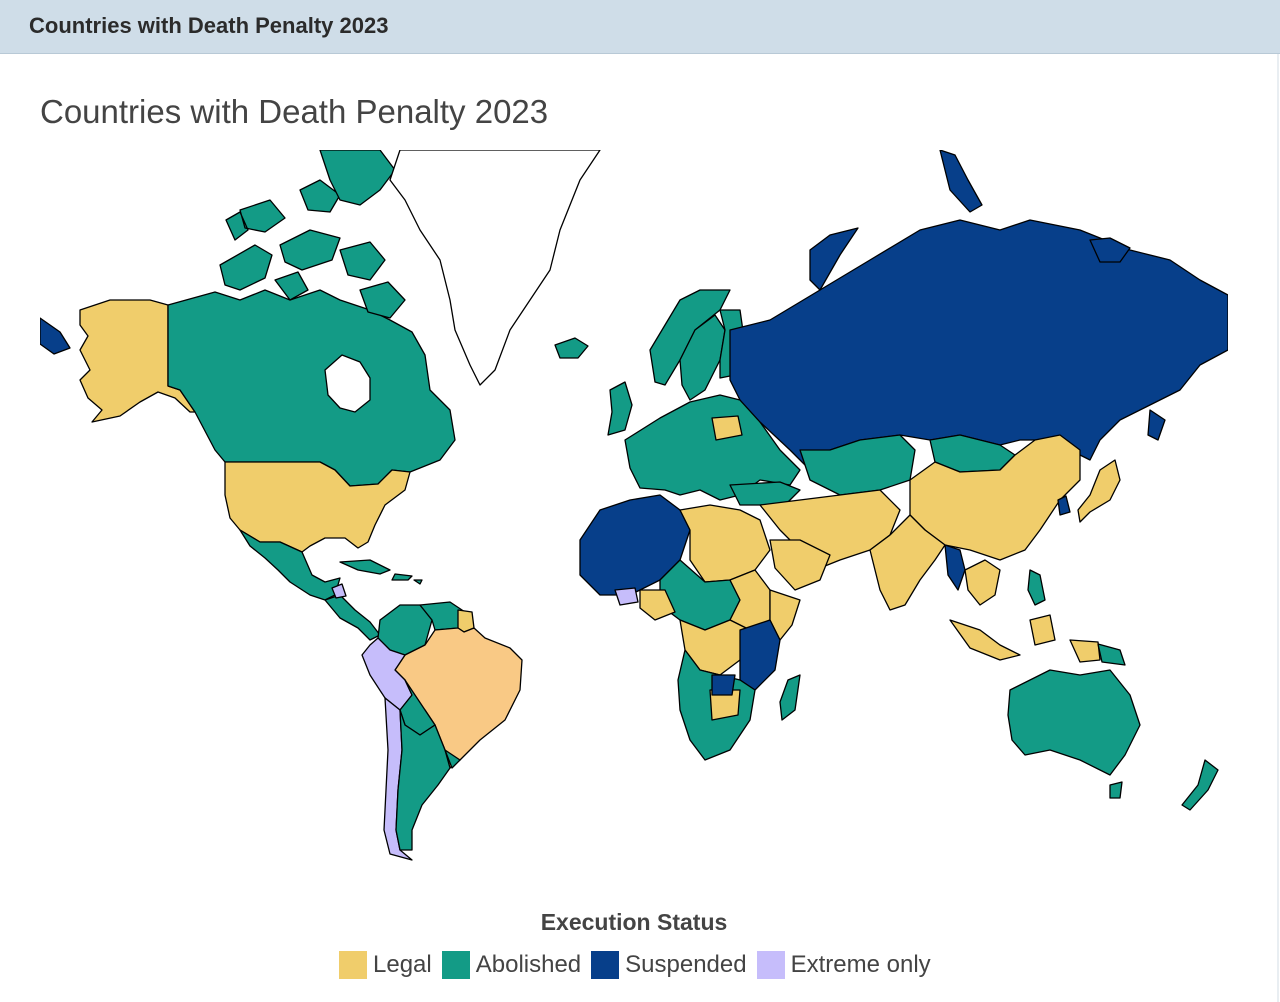 This screenshot has height=1002, width=1280. I want to click on country-north-africa, so click(635, 545).